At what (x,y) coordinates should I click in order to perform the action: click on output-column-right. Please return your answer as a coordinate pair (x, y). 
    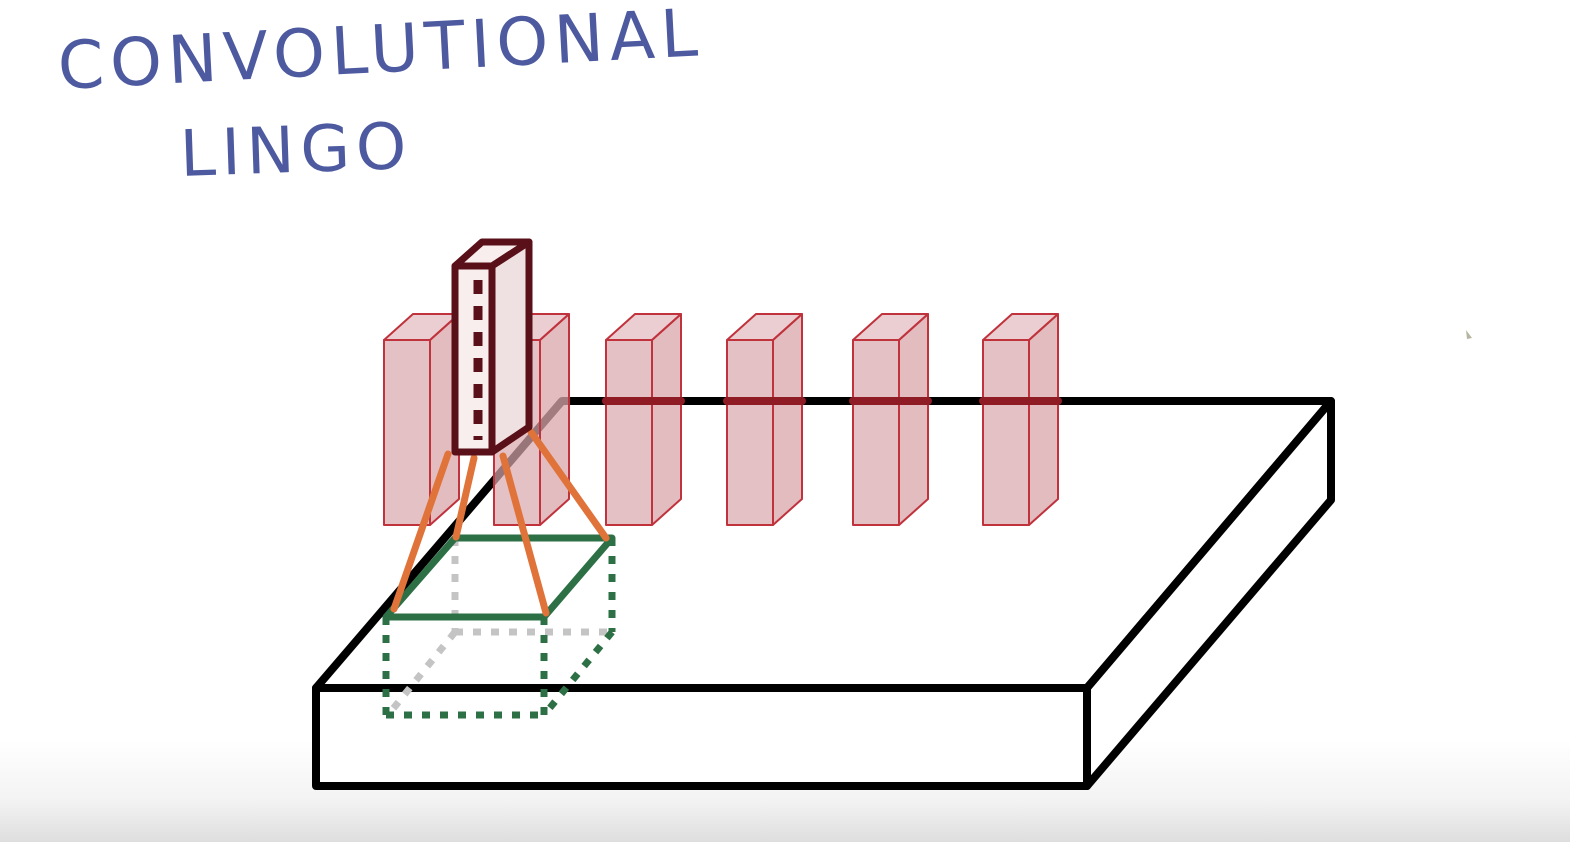
    Looking at the image, I should click on (510, 347).